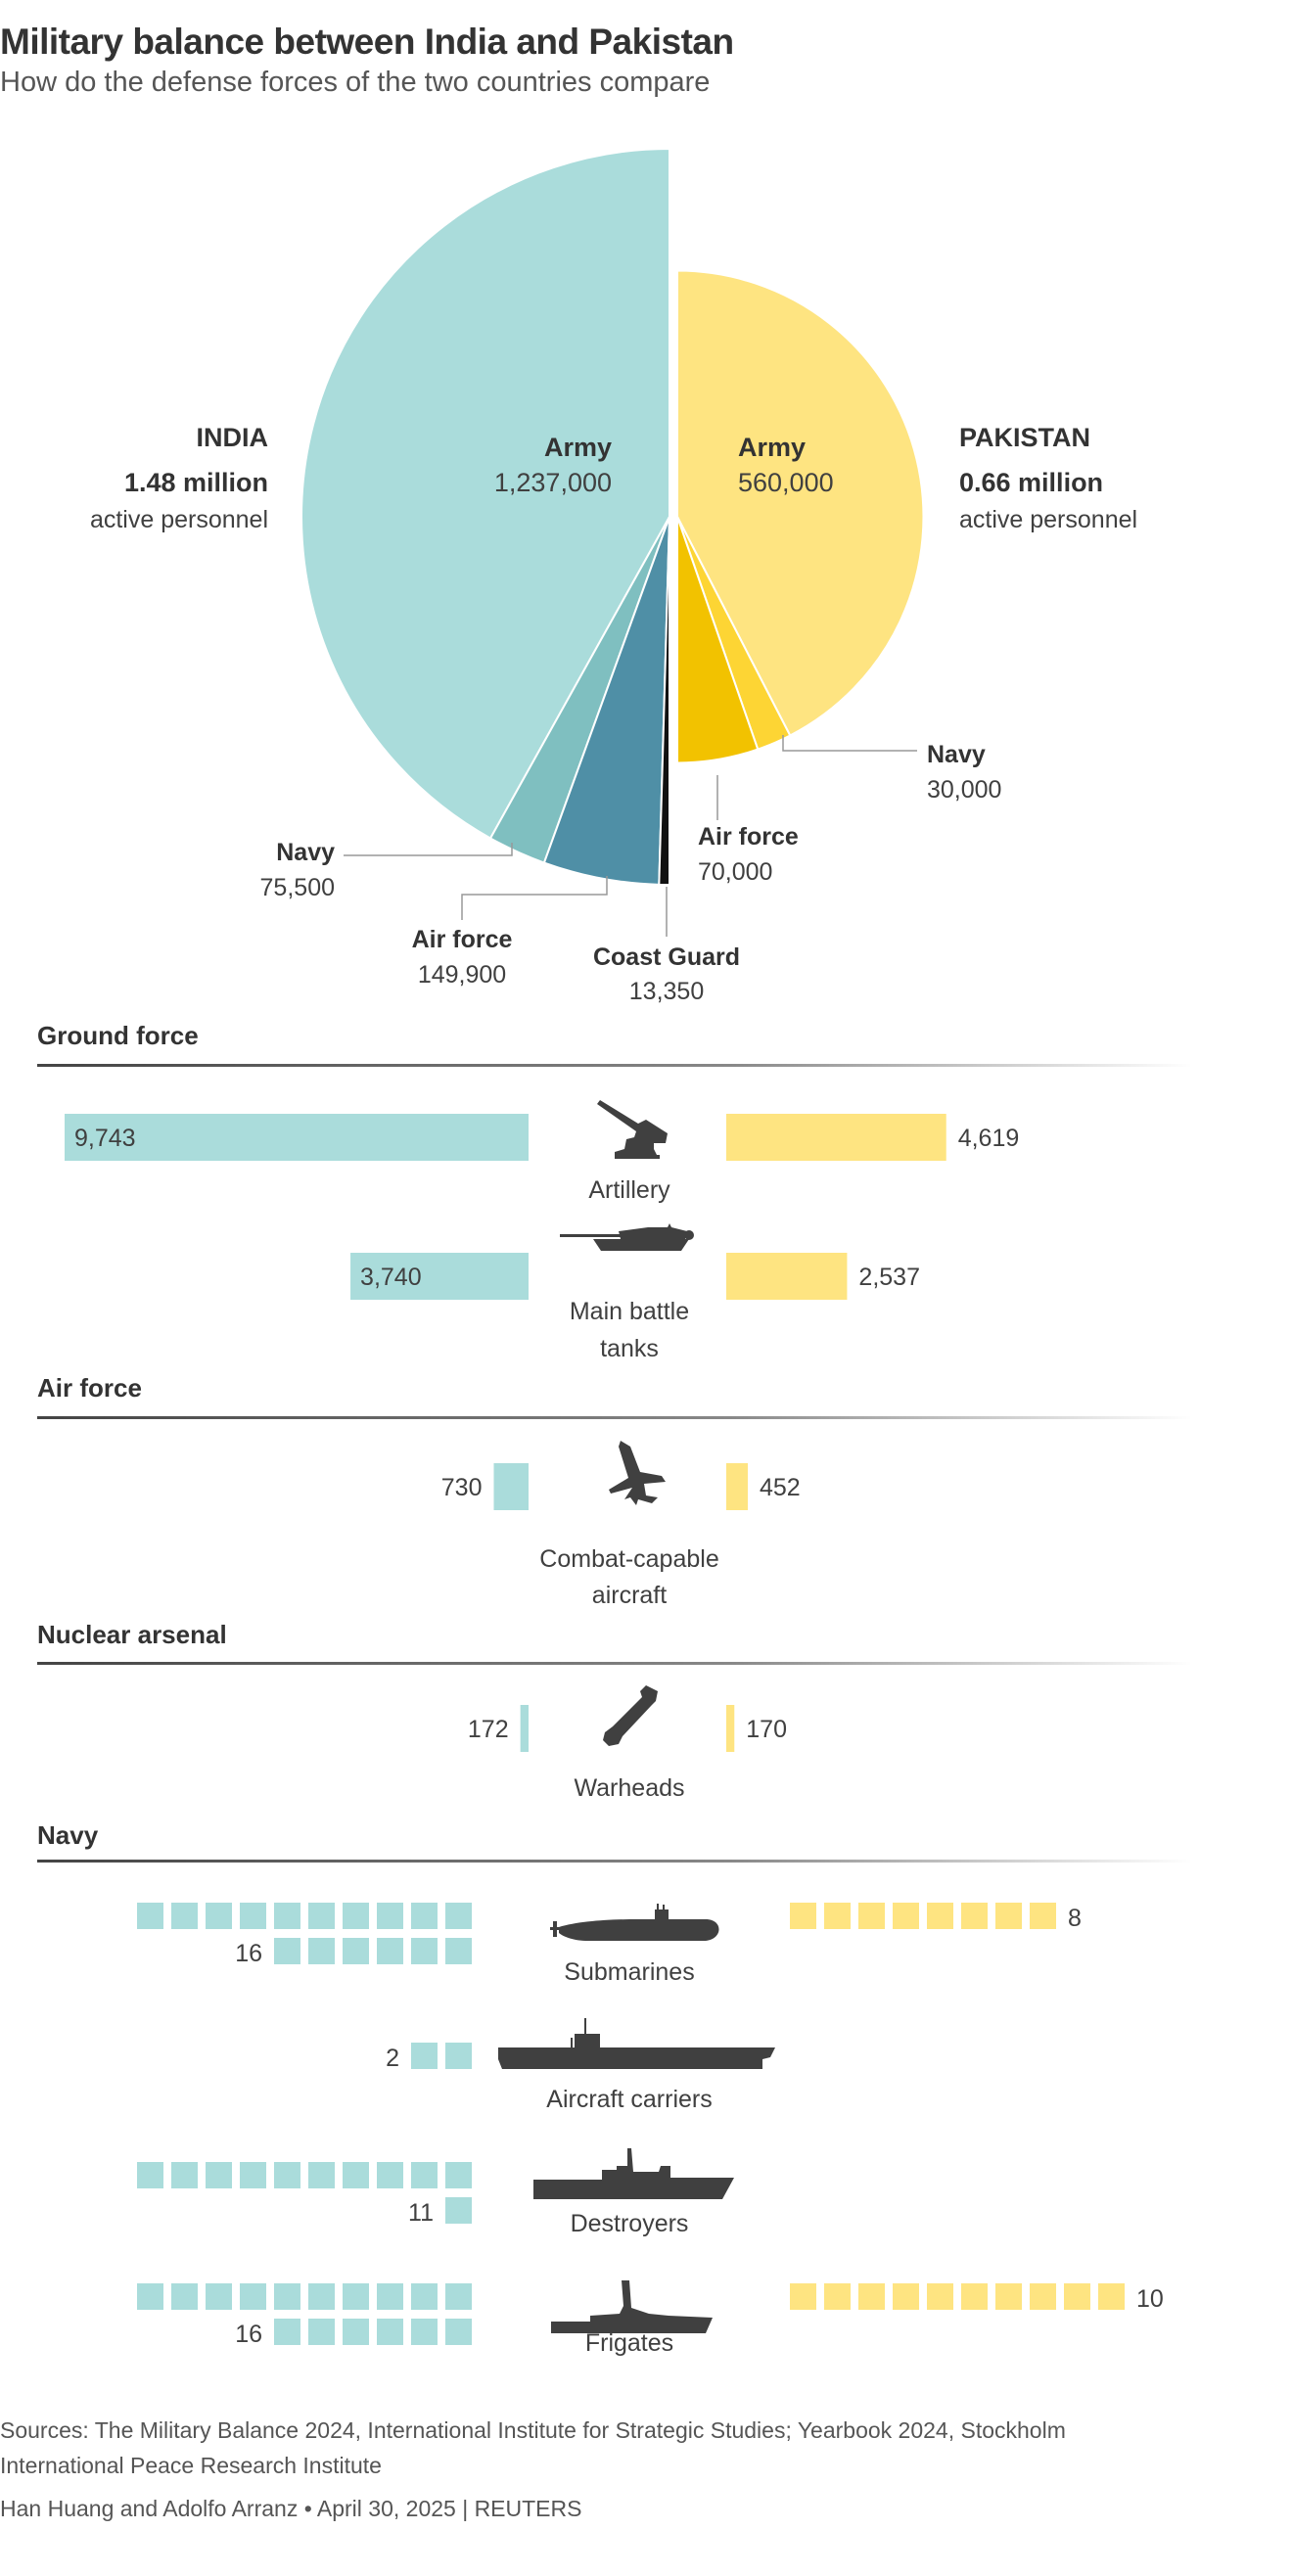 Image resolution: width=1292 pixels, height=2576 pixels. Describe the element at coordinates (629, 1595) in the screenshot. I see `aircraft-label-line2: aircraft` at that location.